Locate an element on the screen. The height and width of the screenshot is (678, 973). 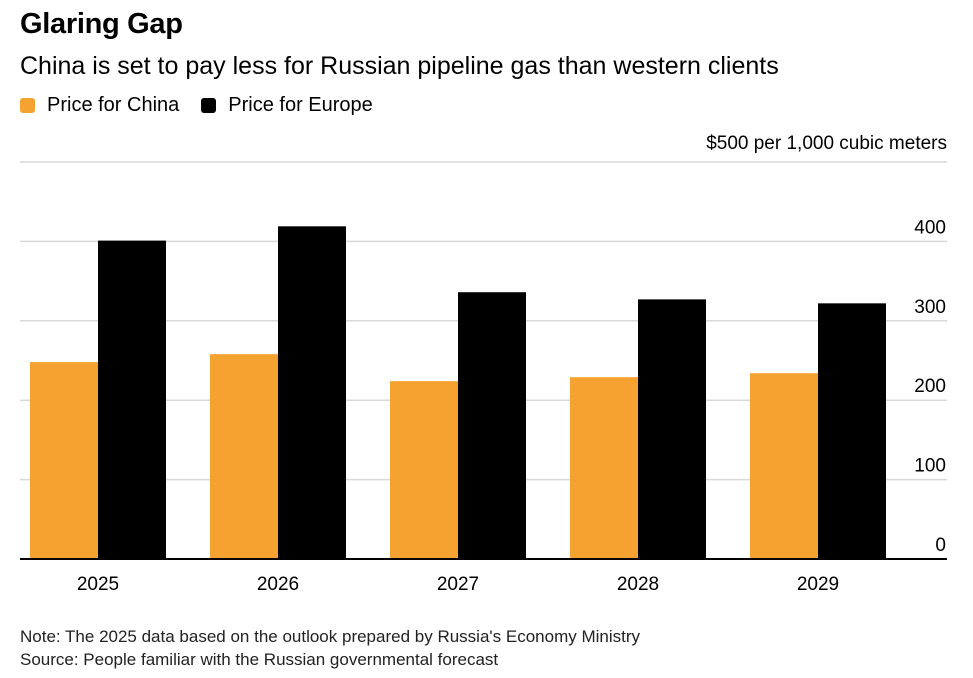
bar-china-2028 is located at coordinates (604, 468).